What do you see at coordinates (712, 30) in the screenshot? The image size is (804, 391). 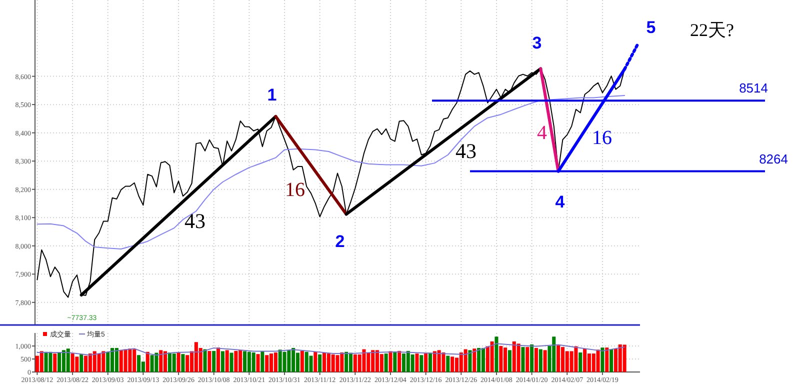 I see `text: 22天?` at bounding box center [712, 30].